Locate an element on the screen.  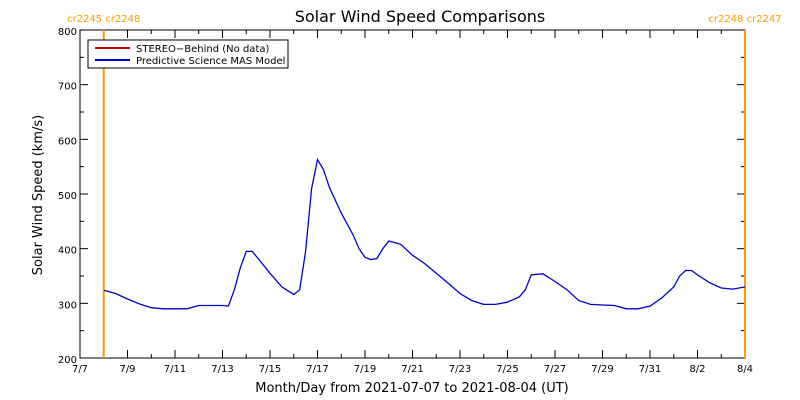
carrington-marker-label: cr2245 cr2248 is located at coordinates (103, 19).